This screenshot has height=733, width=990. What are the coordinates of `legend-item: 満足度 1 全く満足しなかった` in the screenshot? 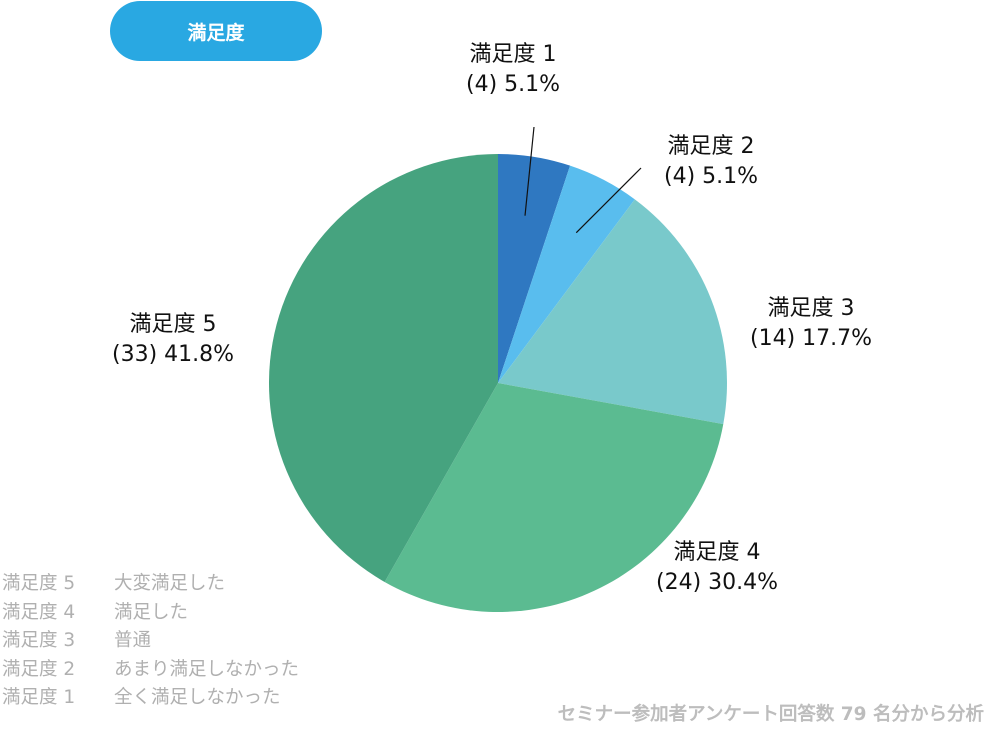 It's located at (150, 698).